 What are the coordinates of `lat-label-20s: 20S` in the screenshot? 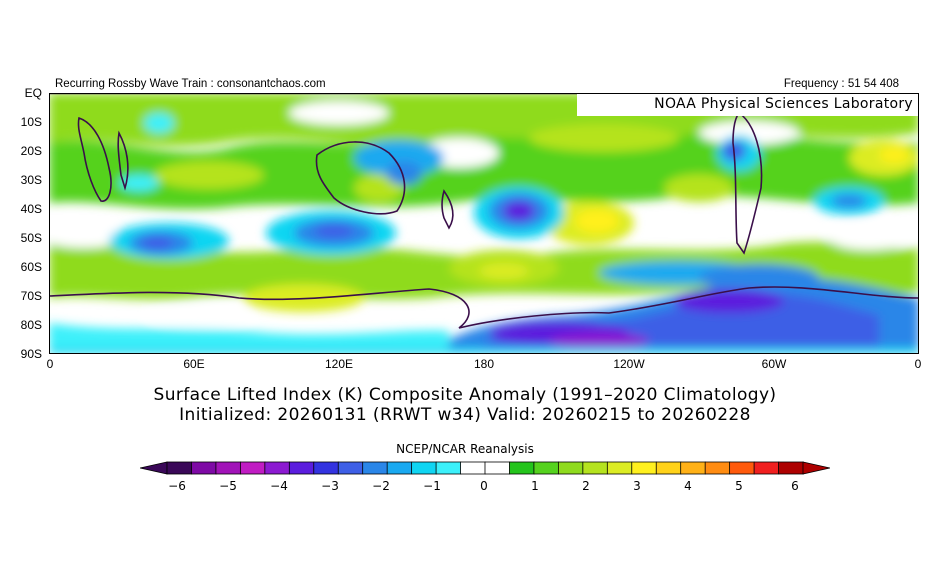 It's located at (31, 151).